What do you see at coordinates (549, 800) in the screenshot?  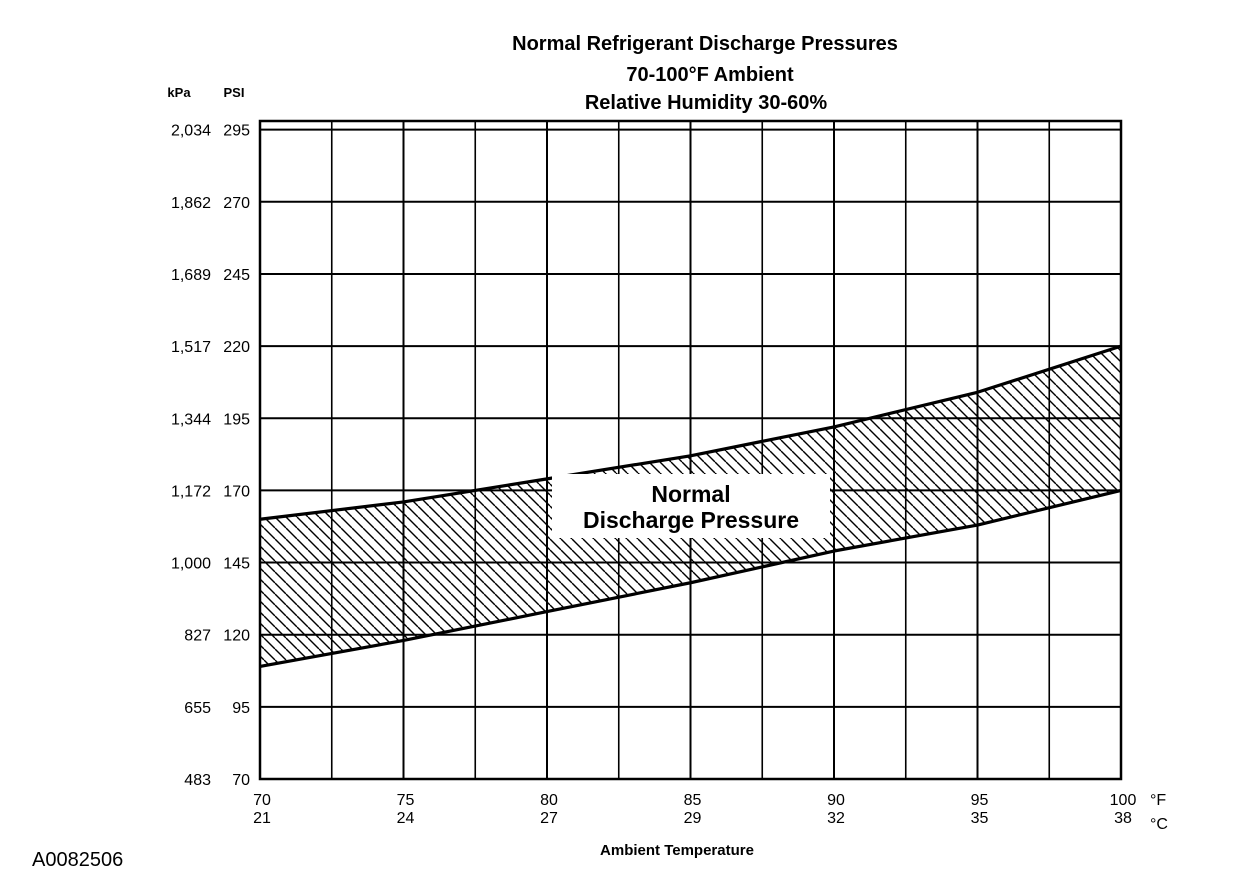 I see `x-tick-label-f: 80` at bounding box center [549, 800].